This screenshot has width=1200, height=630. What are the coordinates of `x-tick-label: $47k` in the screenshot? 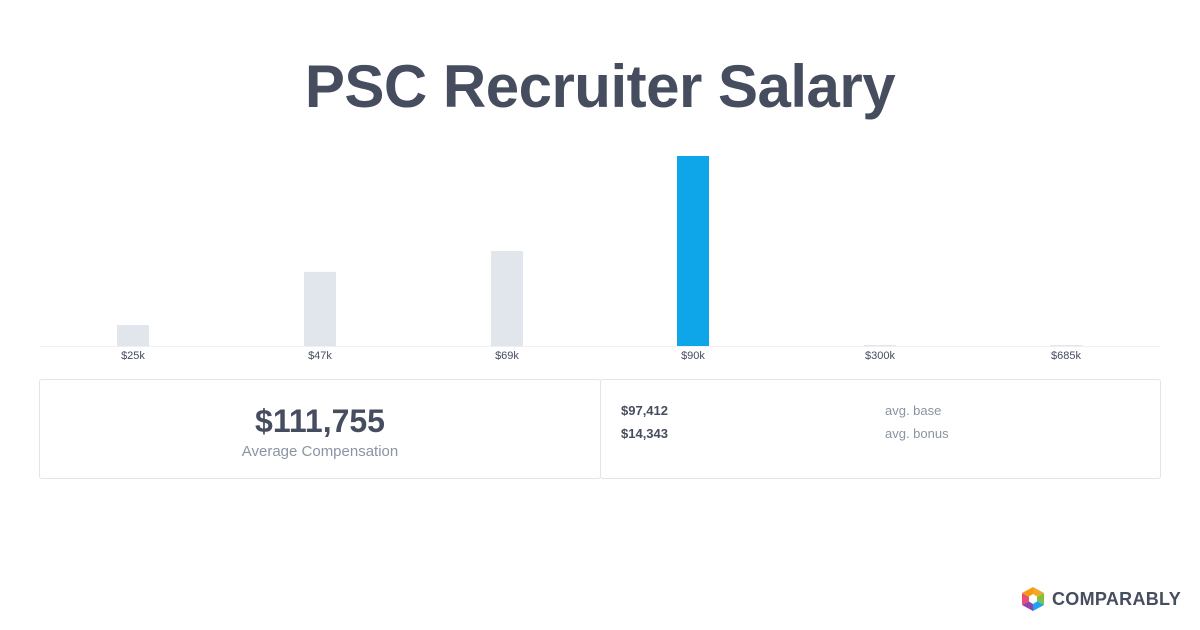 It's located at (320, 356).